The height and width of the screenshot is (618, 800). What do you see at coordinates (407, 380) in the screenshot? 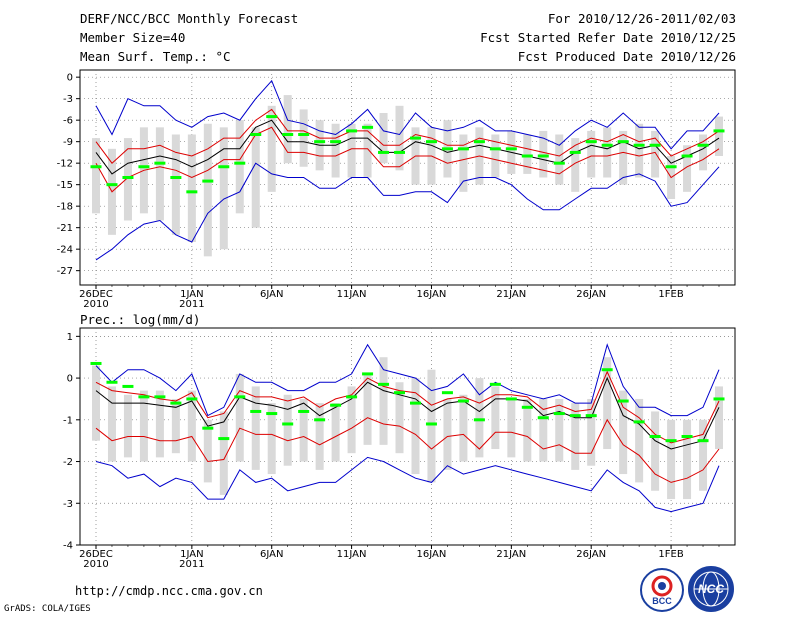
I see `precip-envelope-max-line` at bounding box center [407, 380].